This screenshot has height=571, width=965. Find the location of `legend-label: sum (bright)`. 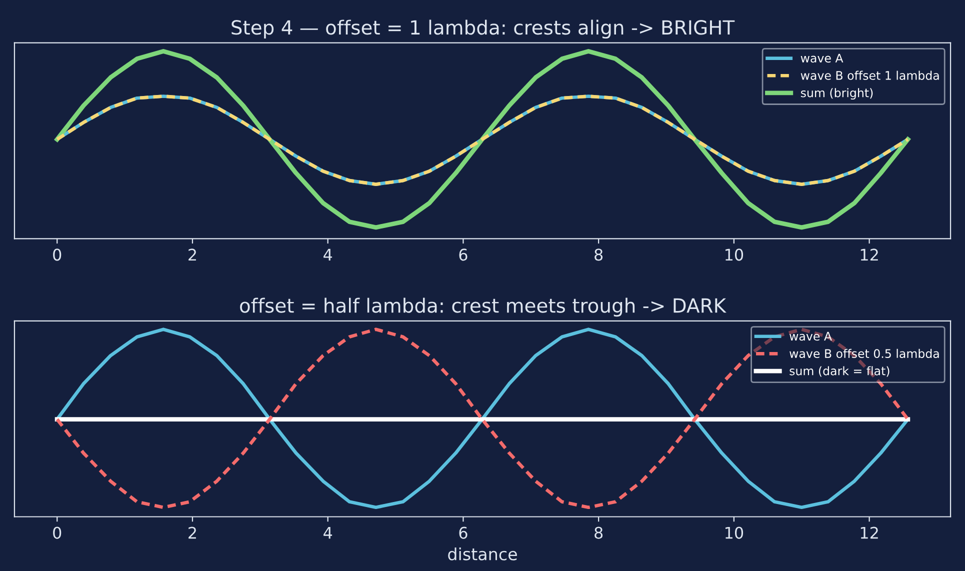

legend-label: sum (bright) is located at coordinates (836, 94).